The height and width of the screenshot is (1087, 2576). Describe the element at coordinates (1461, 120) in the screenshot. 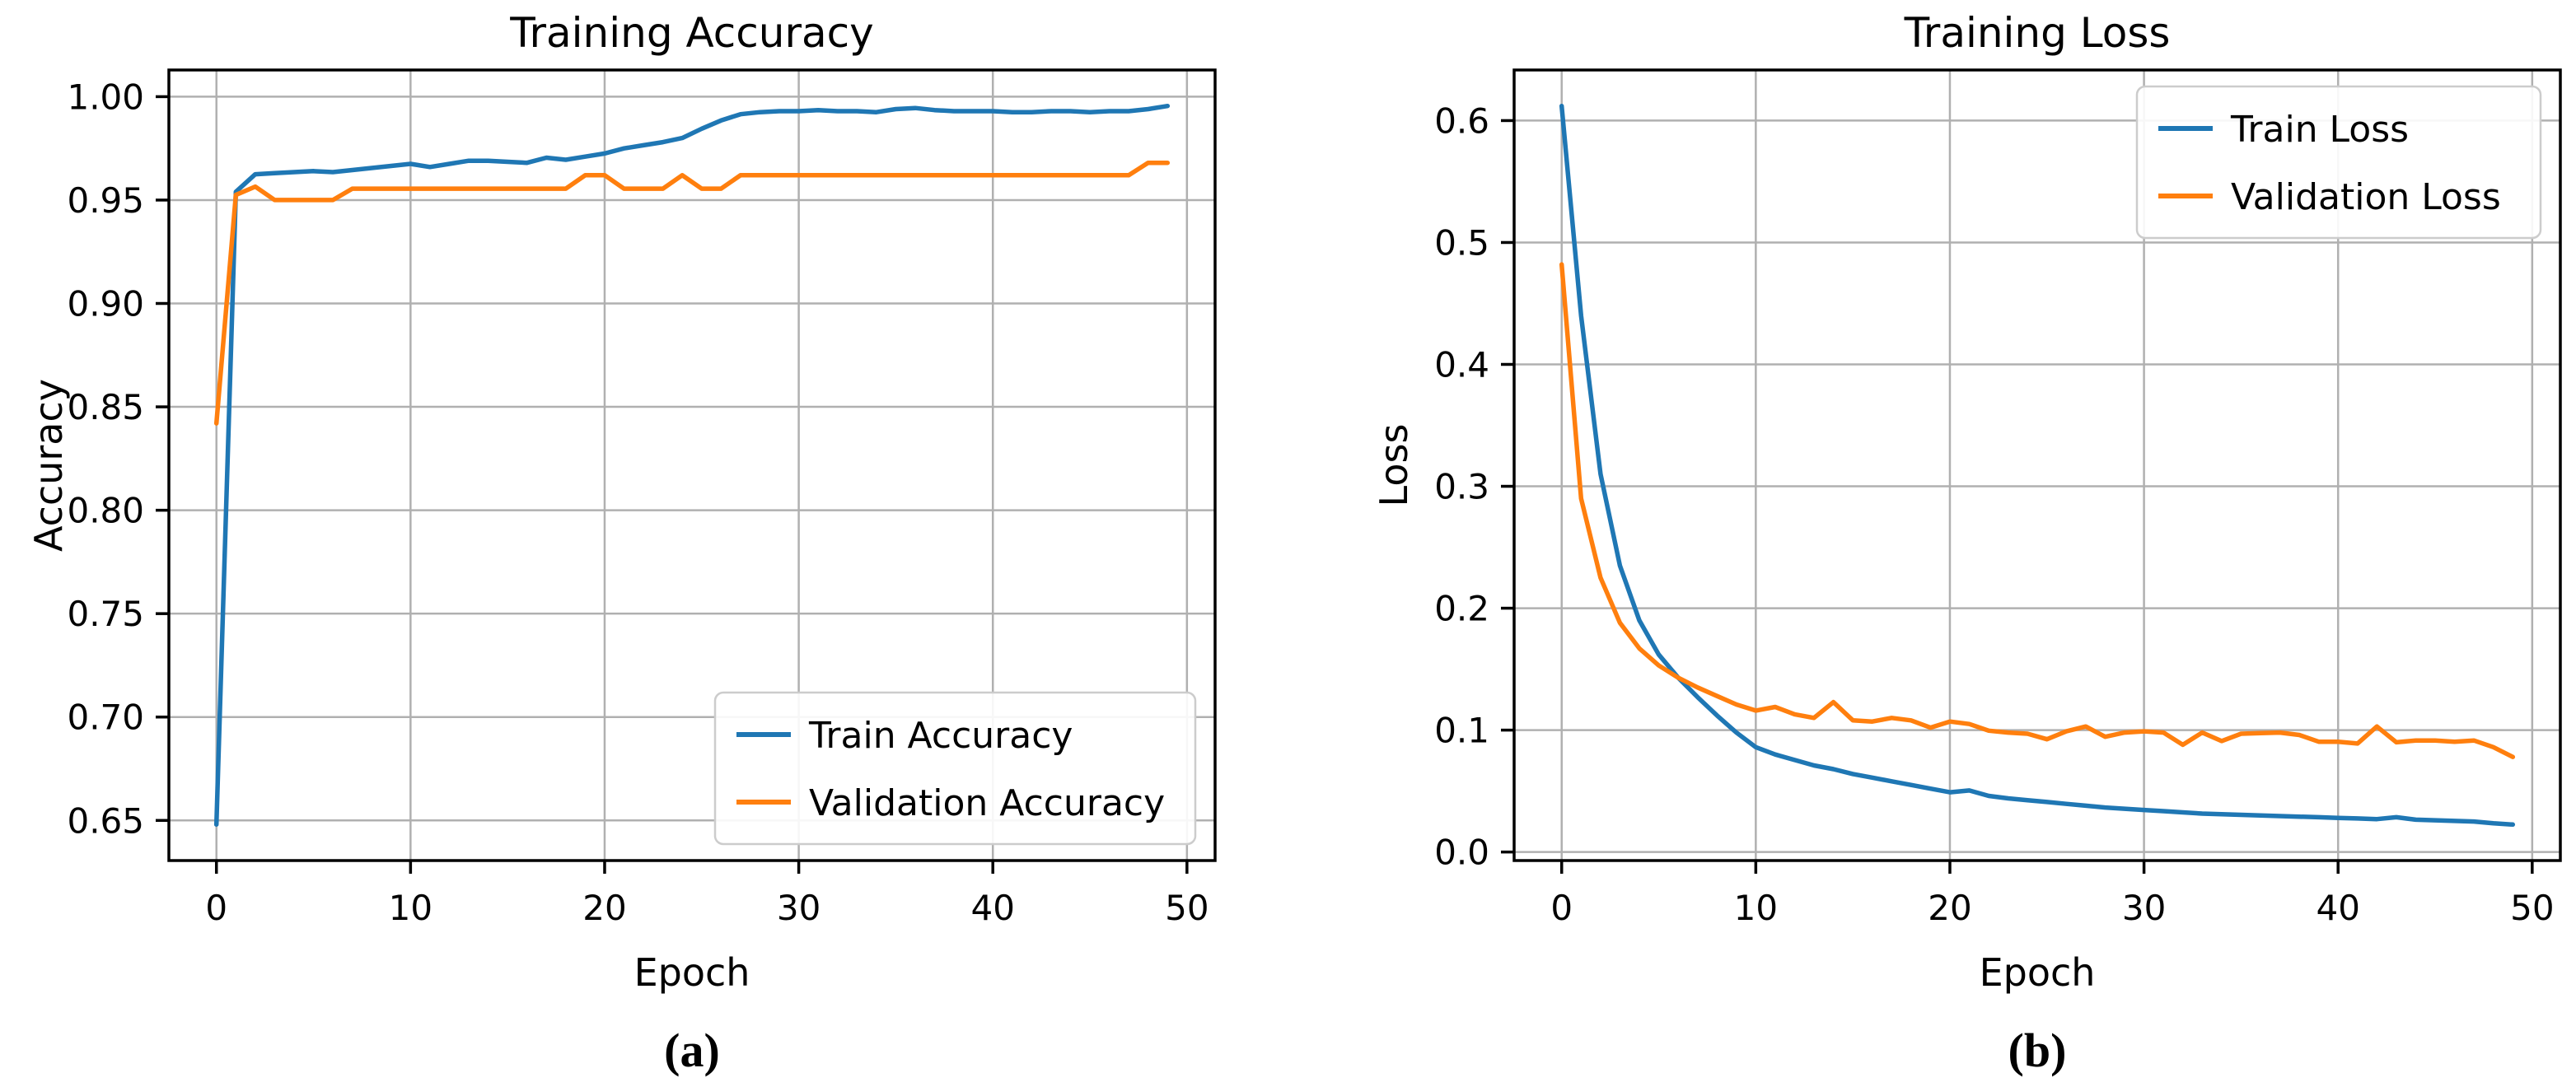

I see `y-tick-label: 0.6` at that location.